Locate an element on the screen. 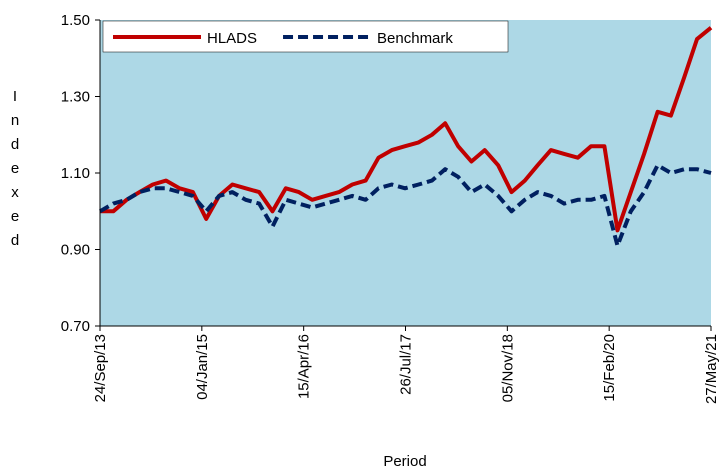 Image resolution: width=727 pixels, height=475 pixels. x-tick-label: 27/May/21 is located at coordinates (711, 369).